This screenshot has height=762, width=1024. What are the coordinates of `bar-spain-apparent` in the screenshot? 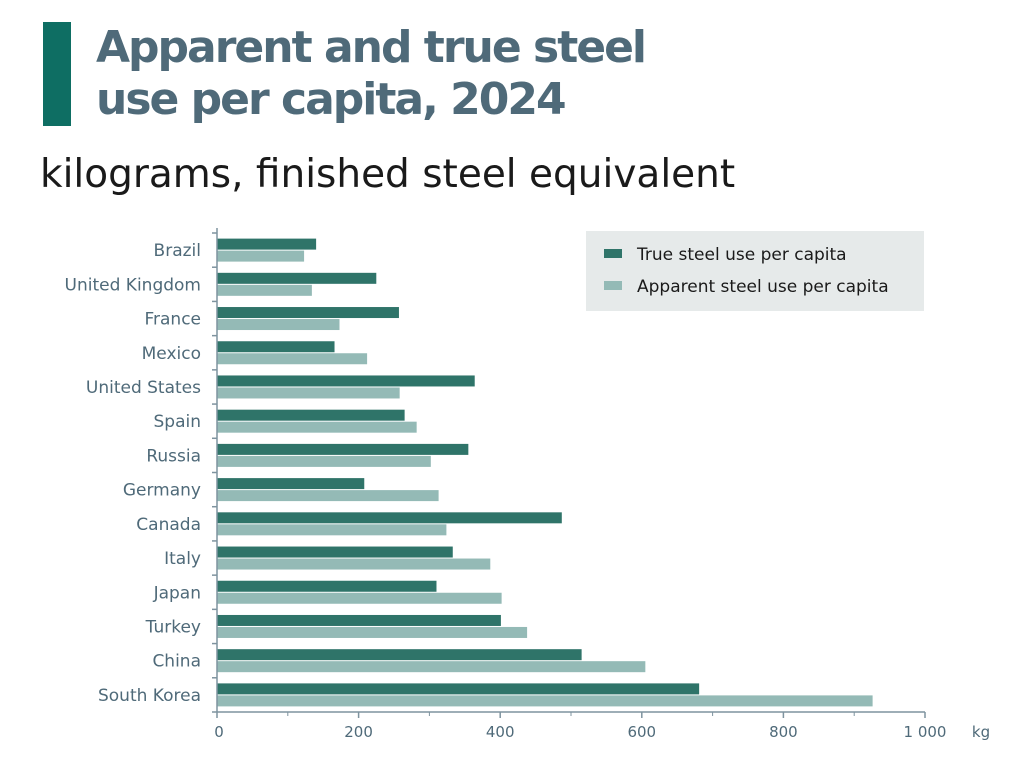 It's located at (317, 427).